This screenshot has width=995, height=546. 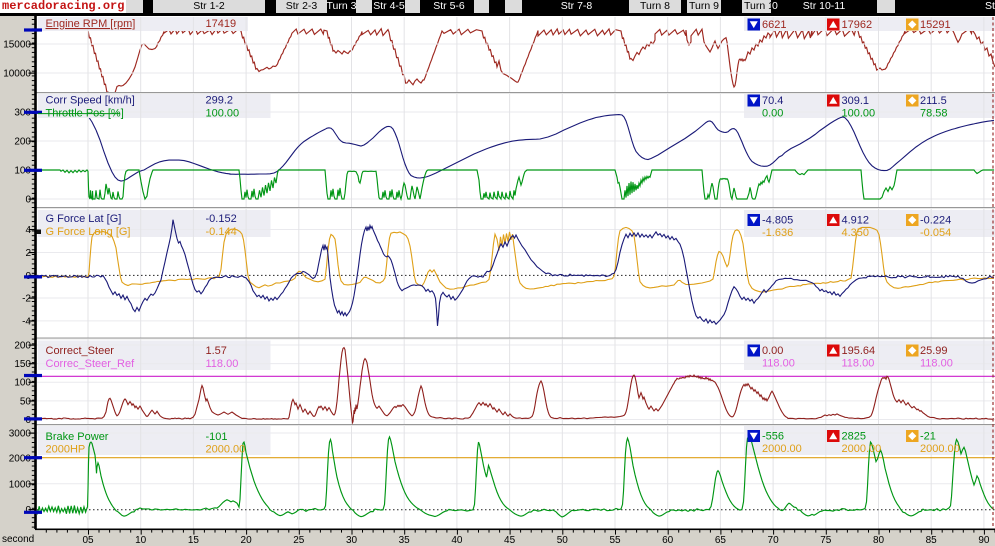 What do you see at coordinates (22, 364) in the screenshot?
I see `svg-text: 150` at bounding box center [22, 364].